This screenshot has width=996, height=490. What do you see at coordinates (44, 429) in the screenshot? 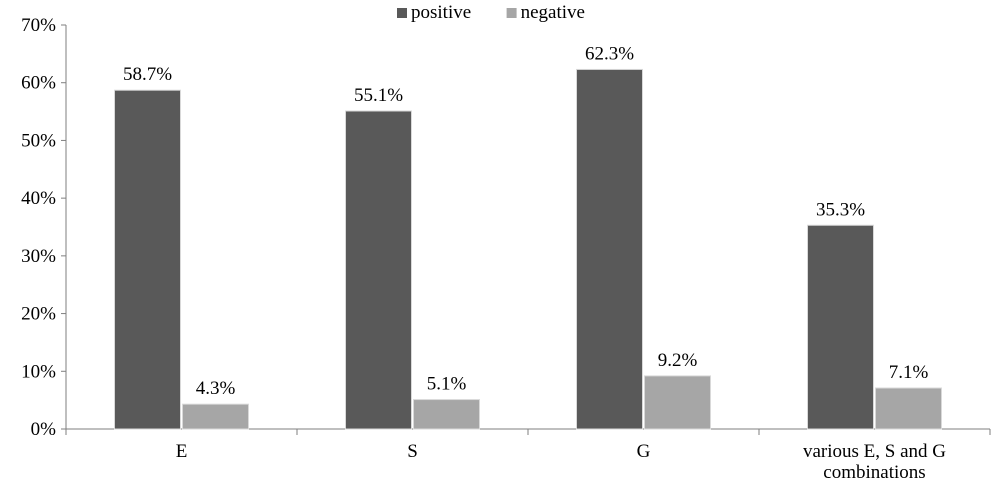
I see `y-tick-label: 0%` at bounding box center [44, 429].